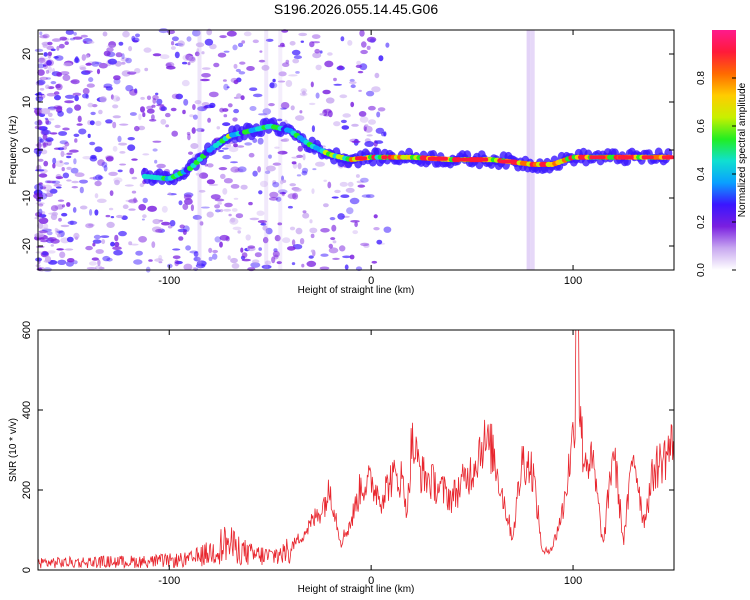 Image resolution: width=750 pixels, height=600 pixels. Describe the element at coordinates (371, 281) in the screenshot. I see `spectrogram-x-tick-label: 0` at that location.